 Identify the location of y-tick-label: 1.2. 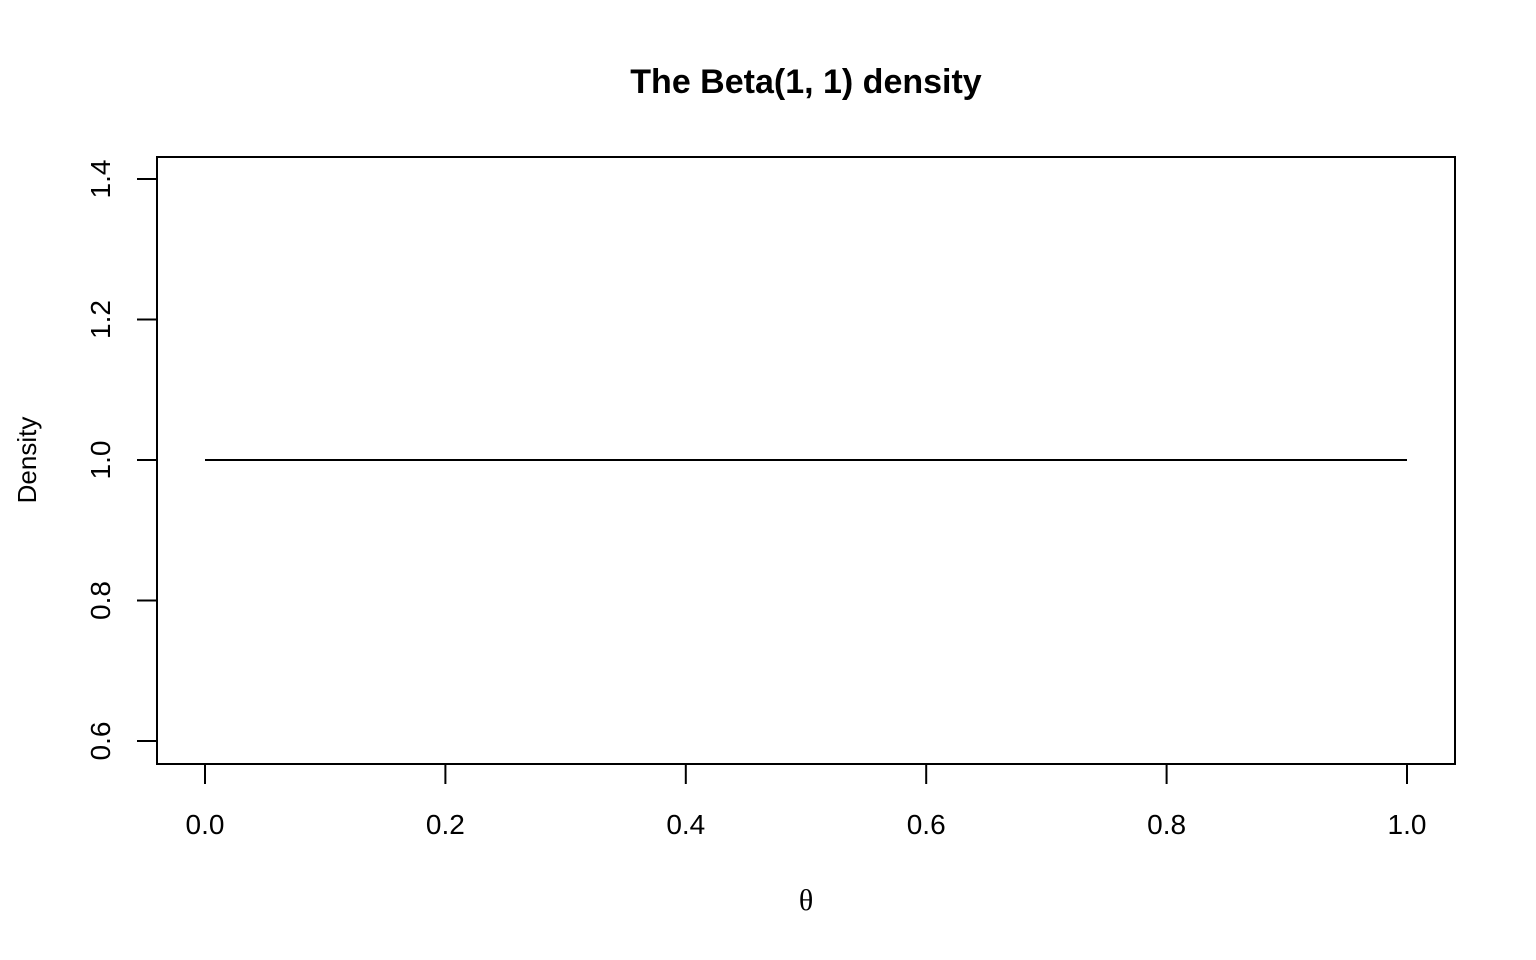
(100, 319).